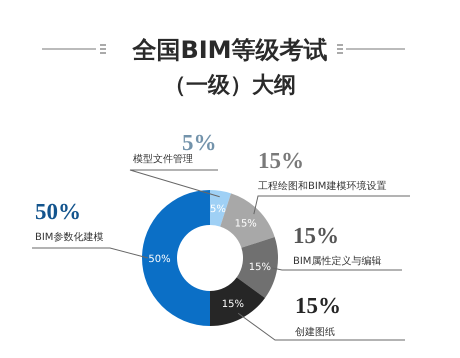 Image resolution: width=460 pixels, height=358 pixels. Describe the element at coordinates (230, 85) in the screenshot. I see `chart-subtitle: （一级）大纲` at that location.